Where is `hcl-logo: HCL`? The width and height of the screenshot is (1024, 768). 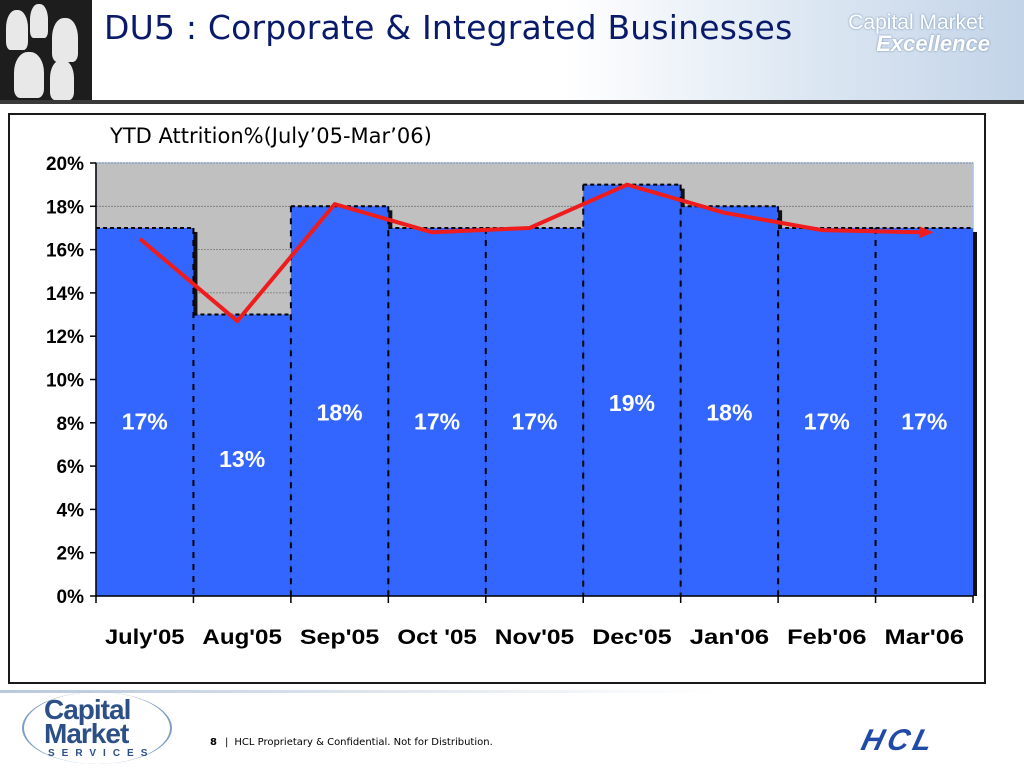
hcl-logo: HCL is located at coordinates (899, 740).